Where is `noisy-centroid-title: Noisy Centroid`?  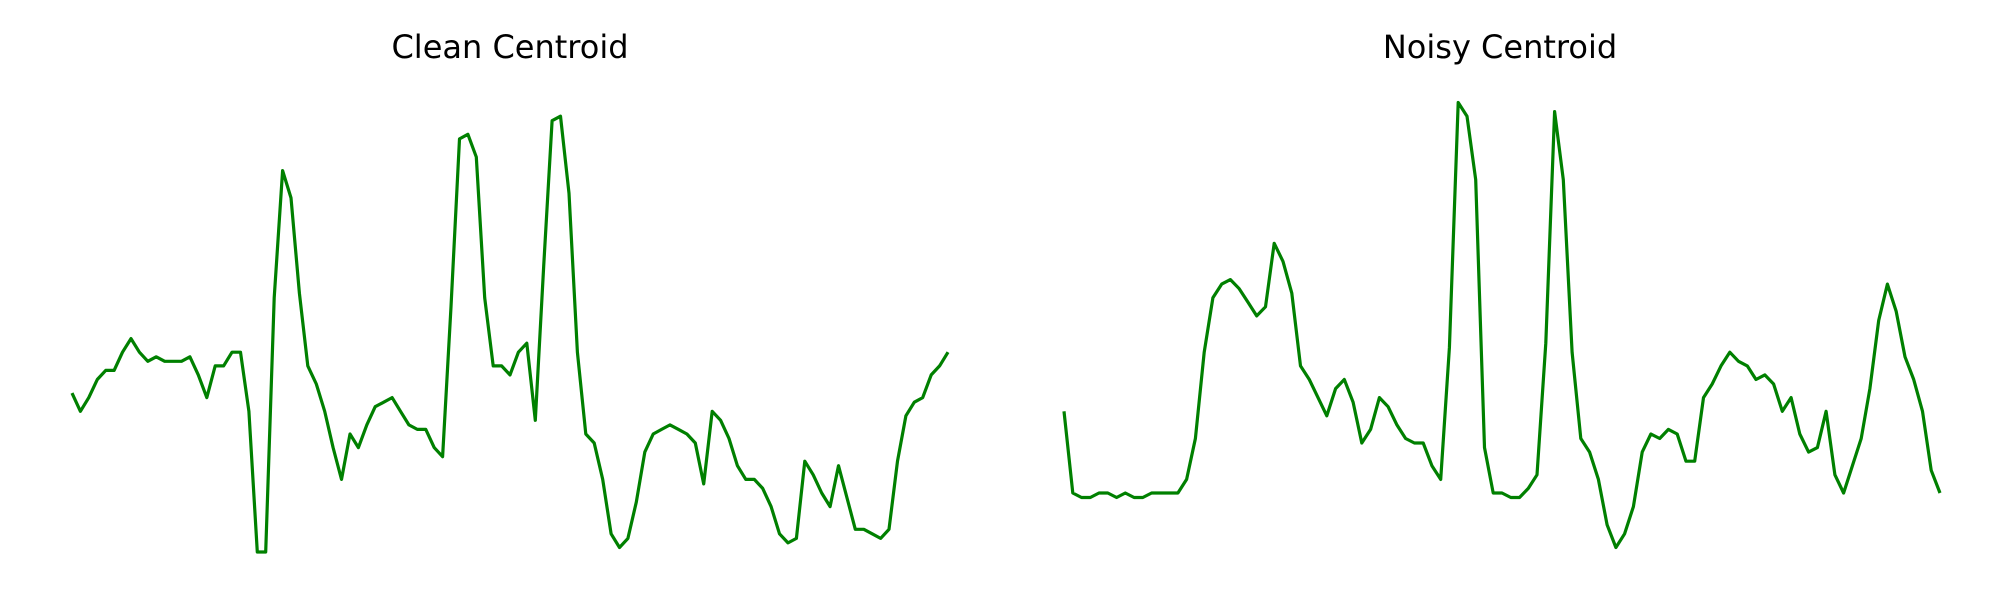 noisy-centroid-title: Noisy Centroid is located at coordinates (1500, 47).